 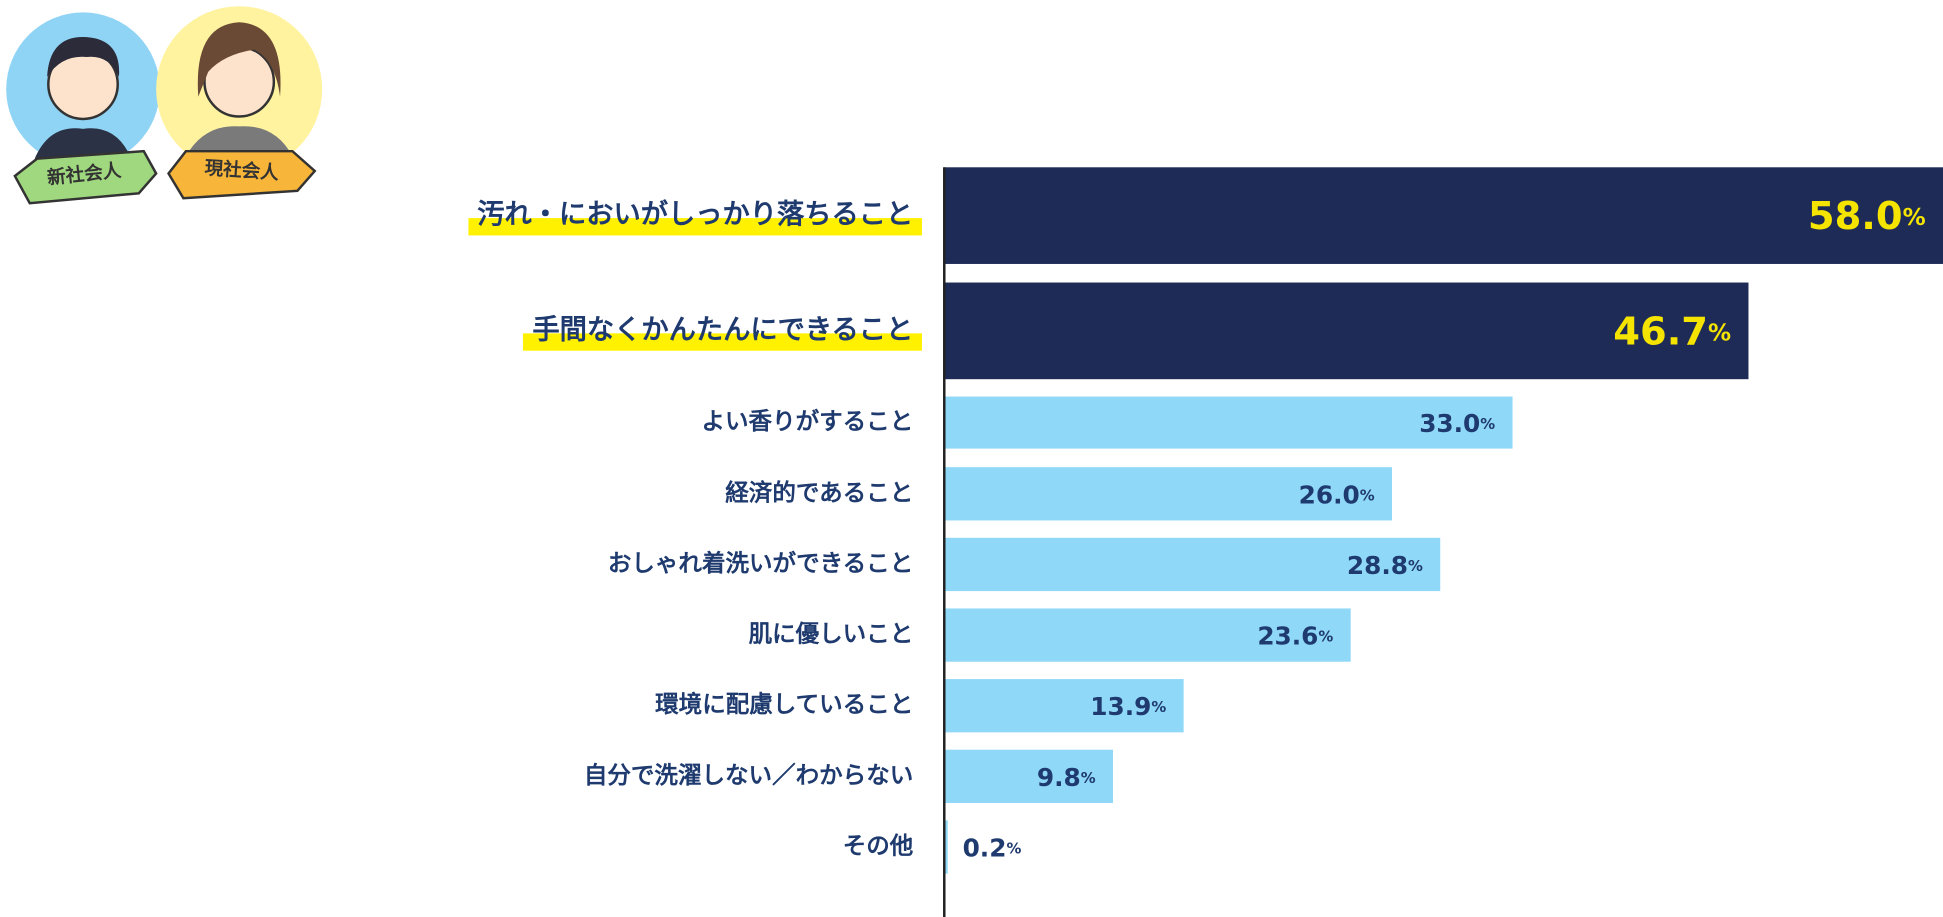 I want to click on category-label: 環境に配慮していること, so click(x=784, y=704).